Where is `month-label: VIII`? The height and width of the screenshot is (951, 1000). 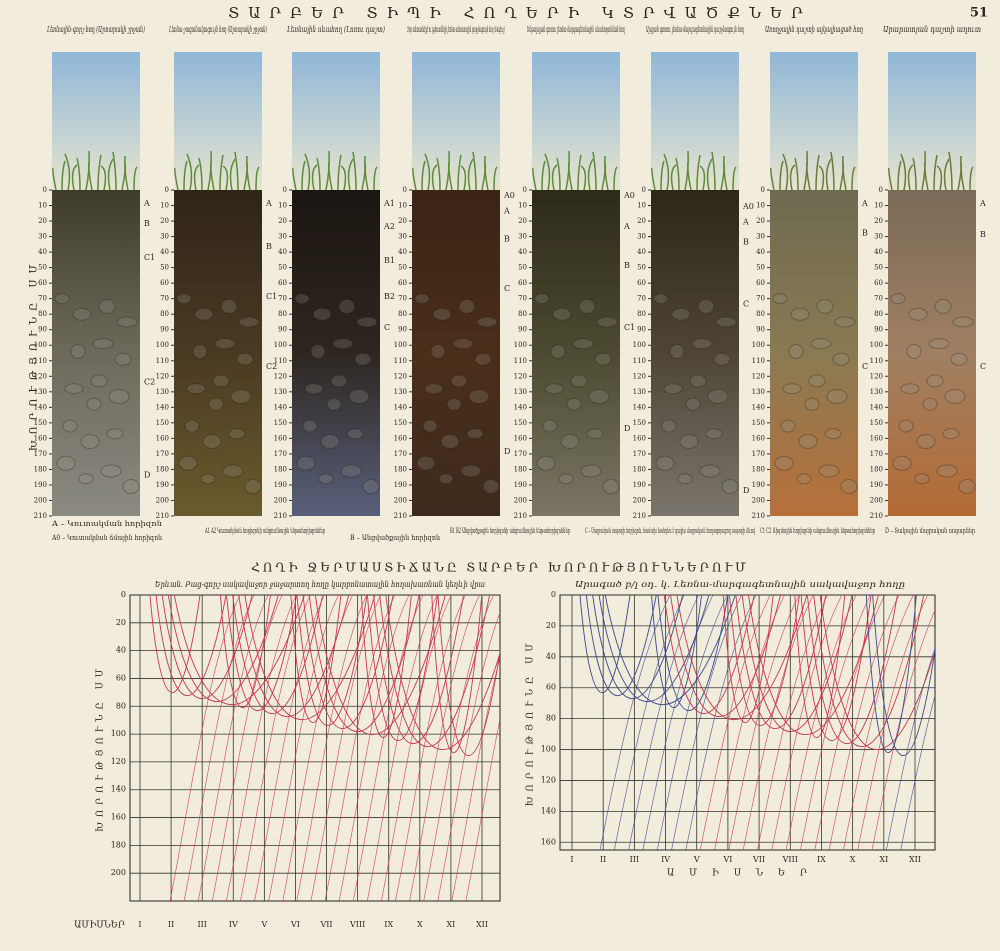
month-label: VIII is located at coordinates (357, 924).